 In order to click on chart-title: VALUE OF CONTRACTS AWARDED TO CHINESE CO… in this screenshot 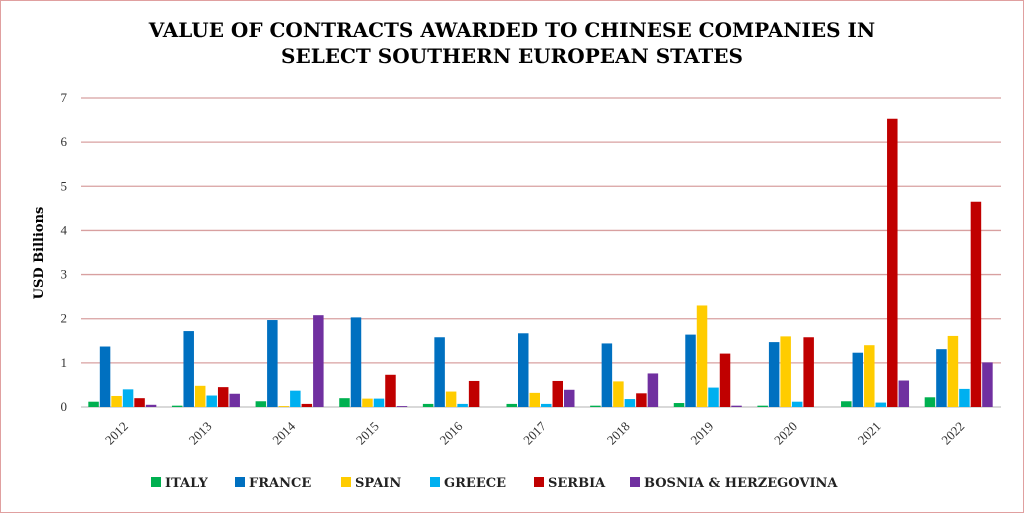, I will do `click(512, 43)`.